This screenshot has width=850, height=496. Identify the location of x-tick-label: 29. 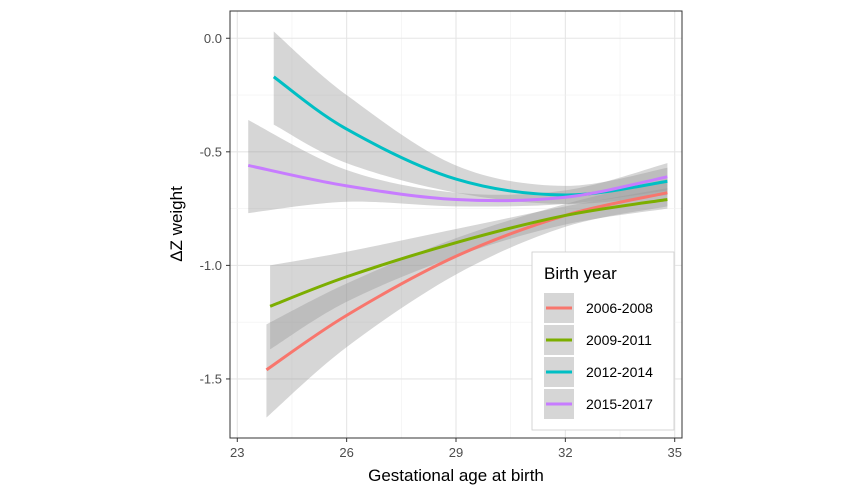
(456, 452).